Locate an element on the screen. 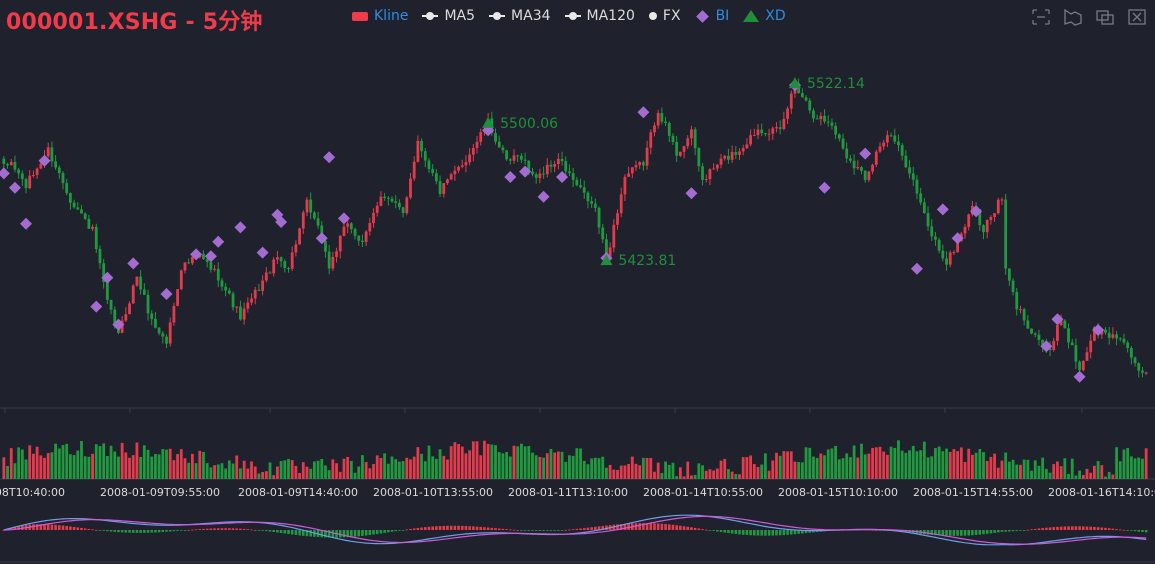  legend-item-ma34: MA34 is located at coordinates (520, 16).